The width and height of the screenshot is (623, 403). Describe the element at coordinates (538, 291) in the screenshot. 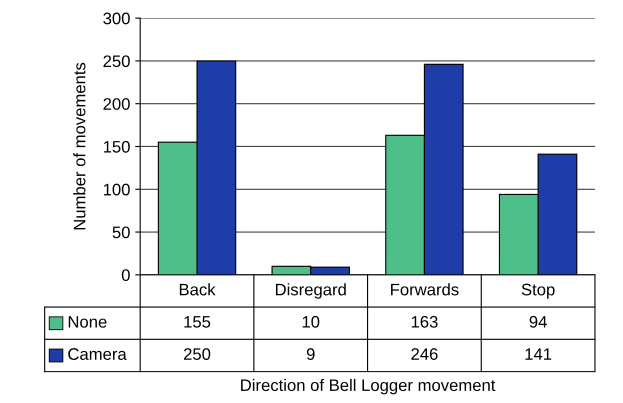

I see `x-tick-label: Stop` at that location.